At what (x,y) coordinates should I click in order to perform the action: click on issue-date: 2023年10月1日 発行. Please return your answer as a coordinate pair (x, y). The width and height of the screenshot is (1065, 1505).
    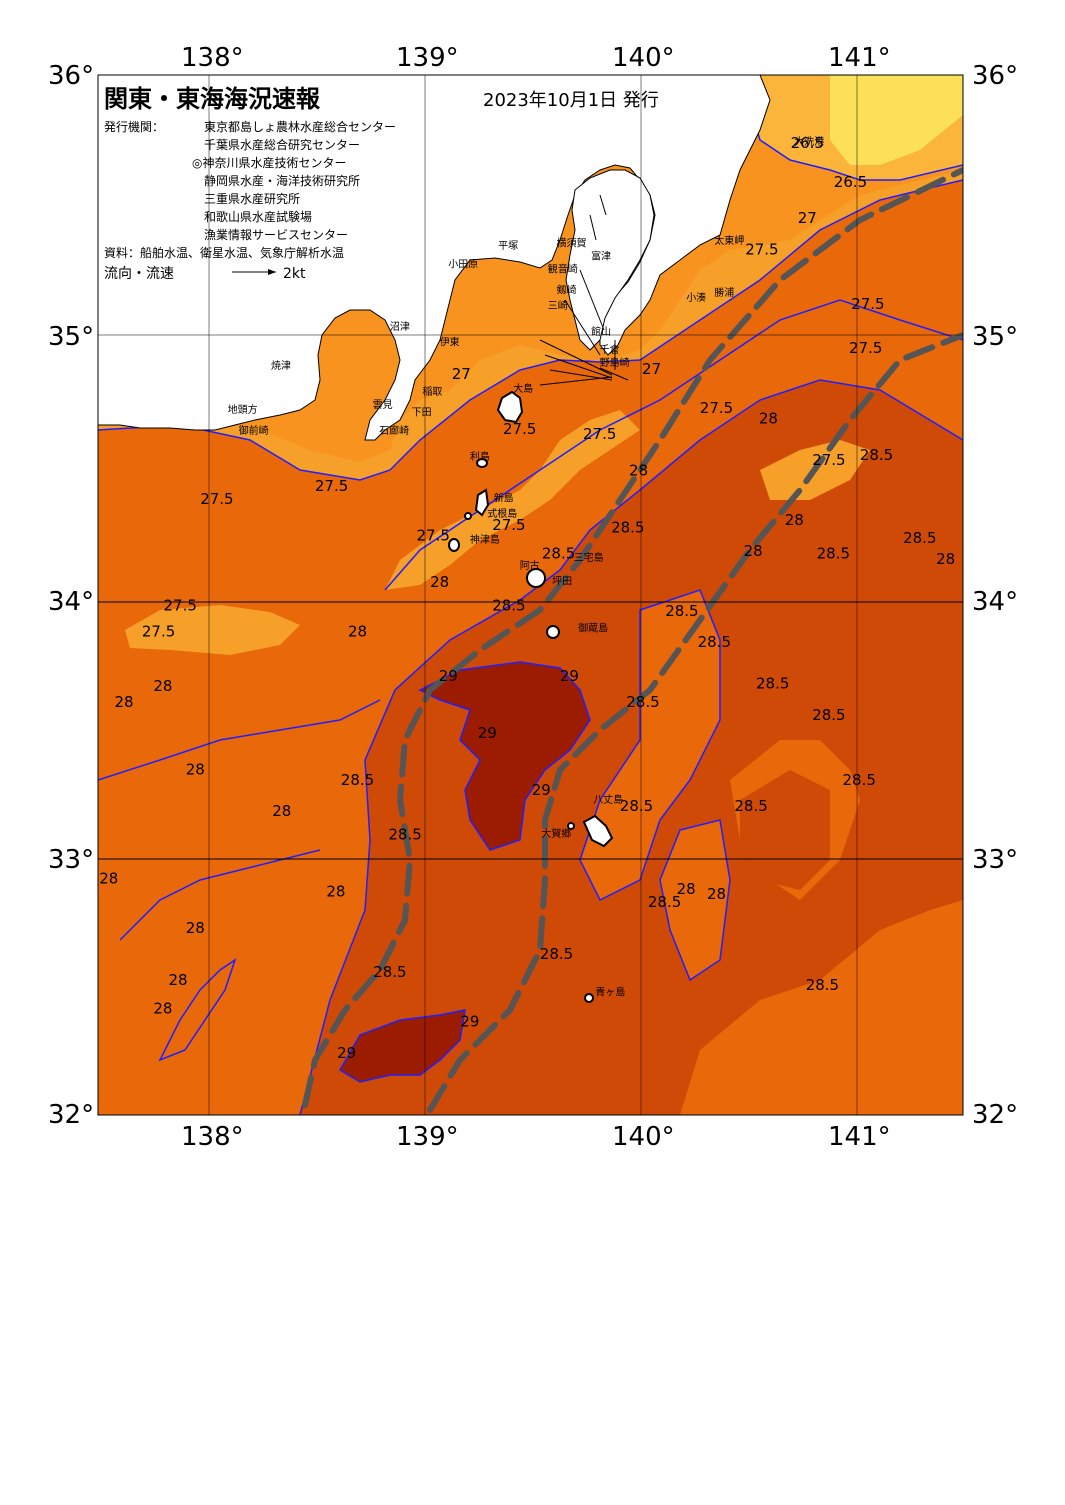
    Looking at the image, I should click on (571, 100).